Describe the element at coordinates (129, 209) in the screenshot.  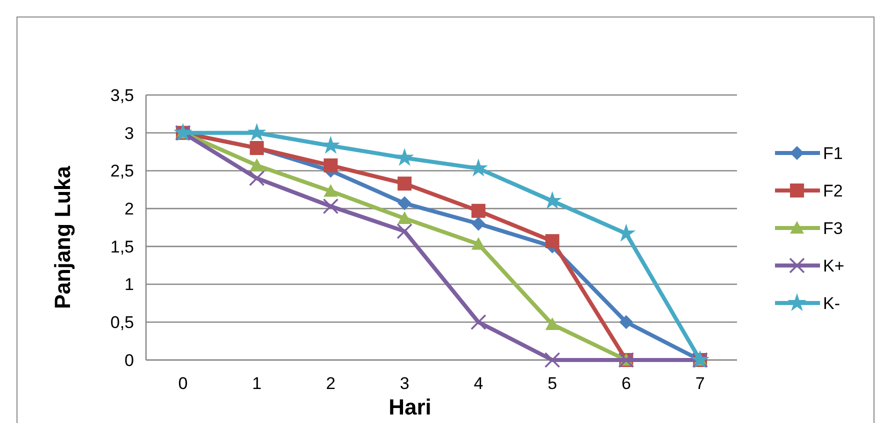
I see `y-tick-label: 2` at that location.